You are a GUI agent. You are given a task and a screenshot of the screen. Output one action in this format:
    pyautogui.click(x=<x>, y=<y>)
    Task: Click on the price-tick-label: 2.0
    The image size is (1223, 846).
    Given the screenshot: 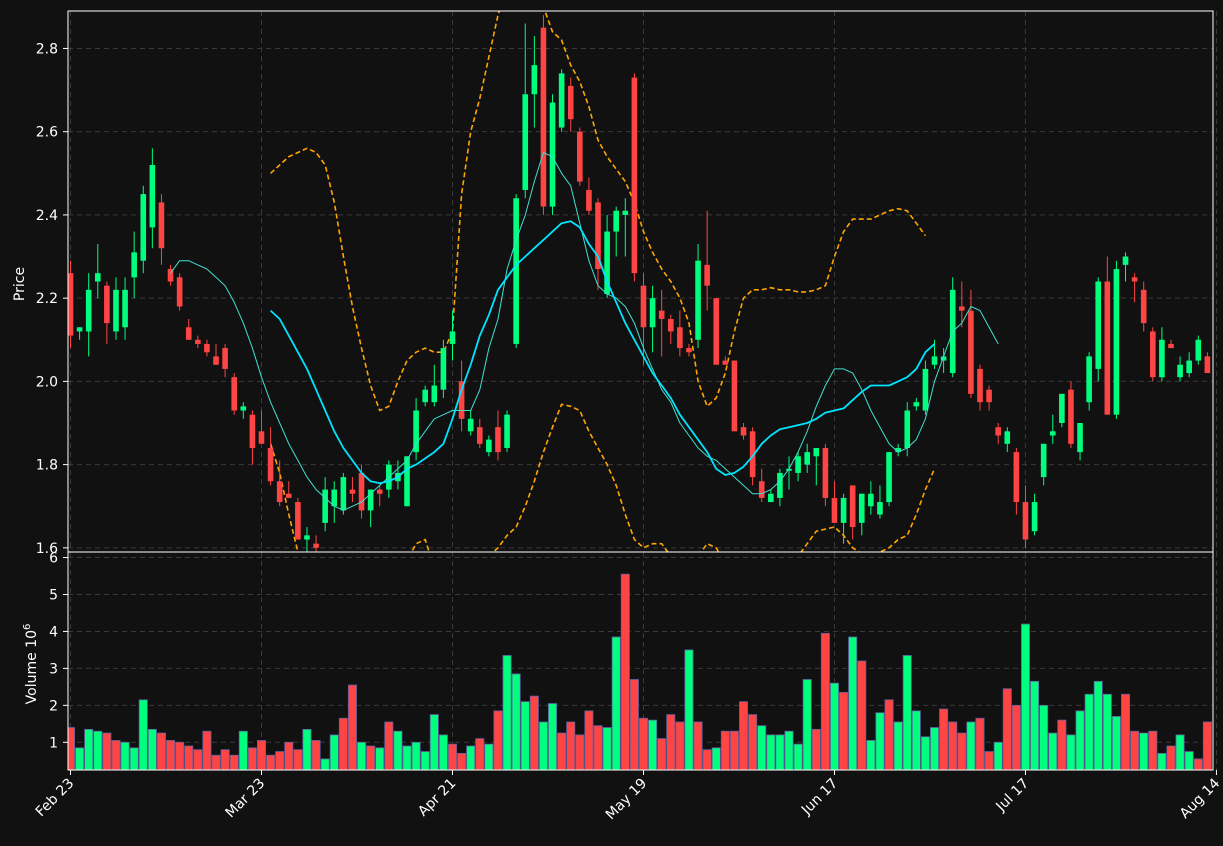 What is the action you would take?
    pyautogui.click(x=47, y=382)
    